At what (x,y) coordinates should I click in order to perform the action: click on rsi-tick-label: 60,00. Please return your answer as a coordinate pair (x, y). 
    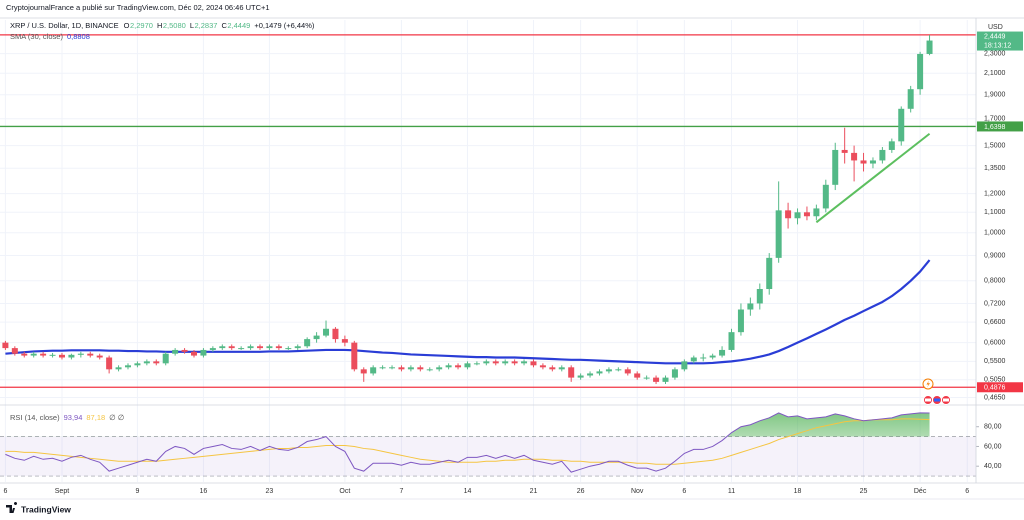
    Looking at the image, I should click on (993, 446).